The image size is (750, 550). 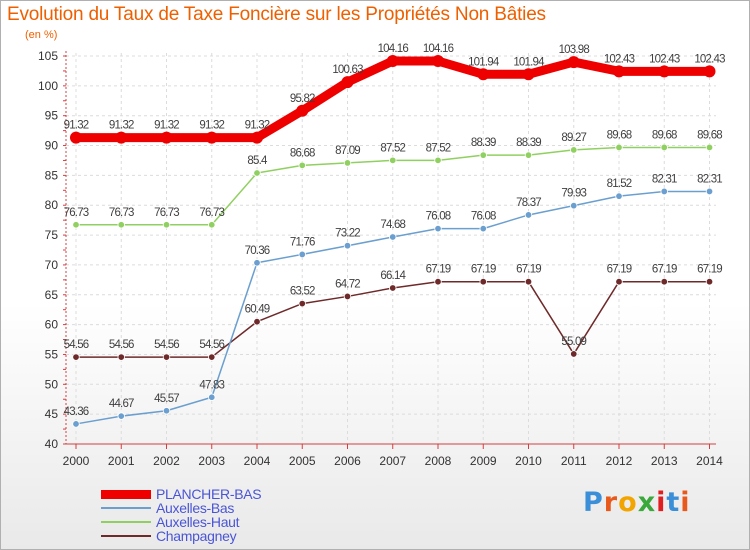 What do you see at coordinates (52, 175) in the screenshot?
I see `y-tick-label: 85` at bounding box center [52, 175].